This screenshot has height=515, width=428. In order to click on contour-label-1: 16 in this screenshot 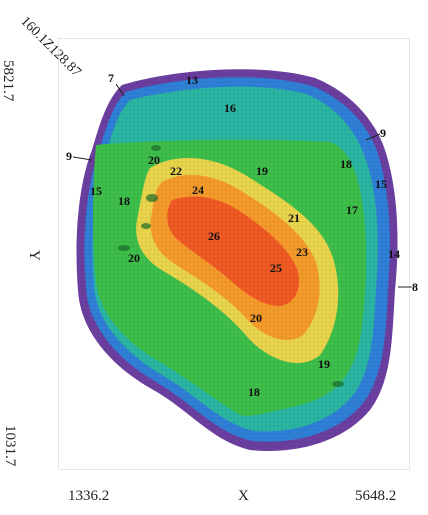, I will do `click(230, 108)`.